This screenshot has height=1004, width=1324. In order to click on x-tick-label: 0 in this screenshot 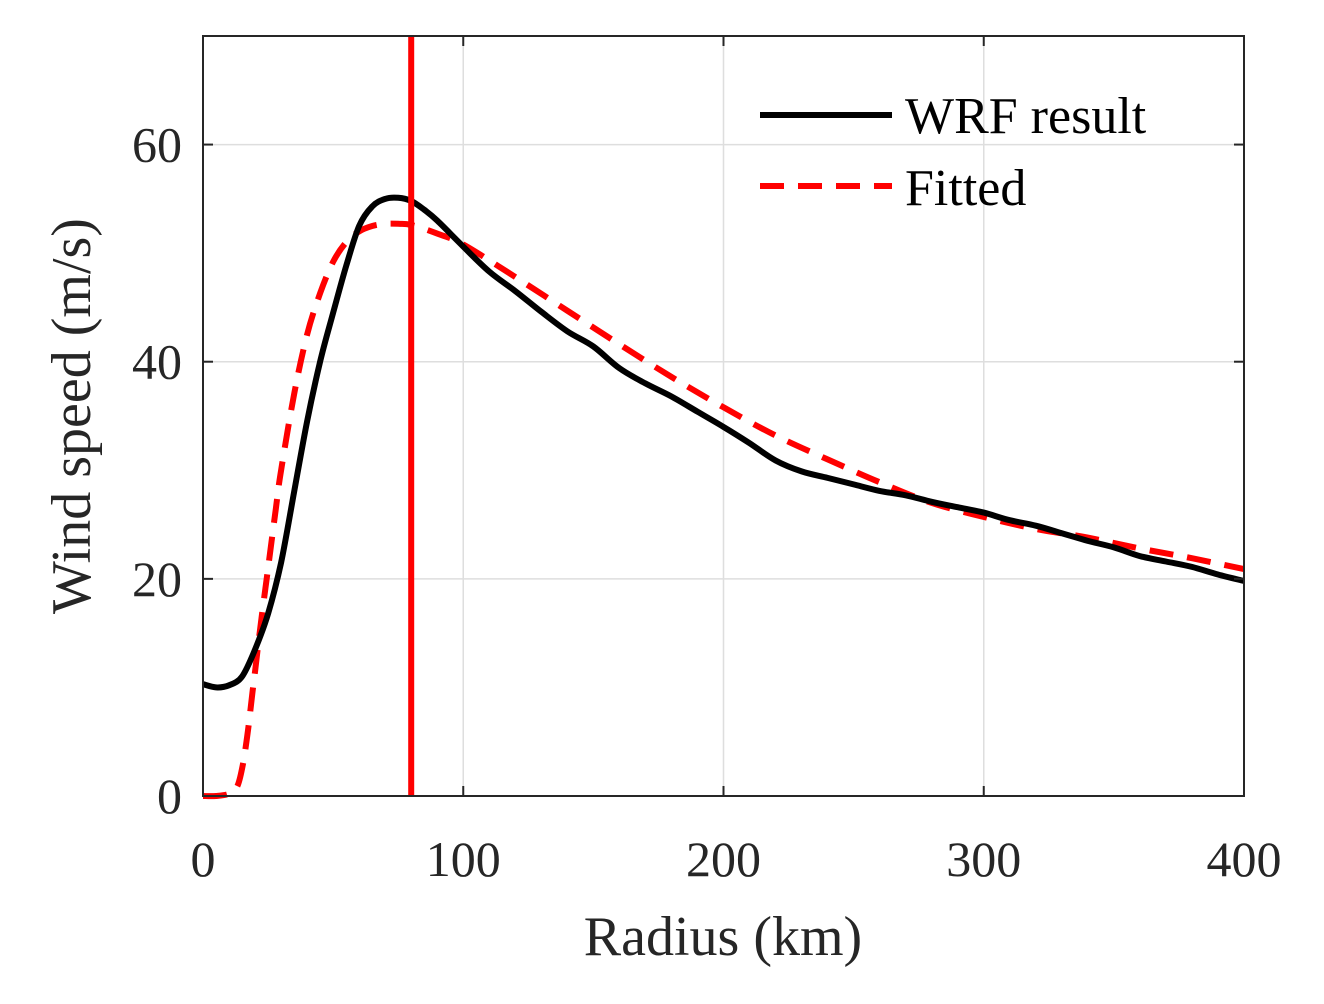, I will do `click(203, 859)`.